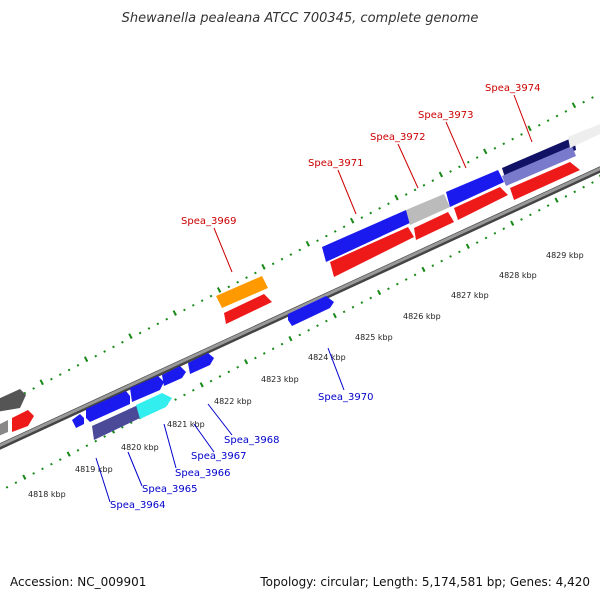 This screenshot has width=600, height=600. Describe the element at coordinates (512, 88) in the screenshot. I see `gene-label-spea-3974: Spea_3974` at that location.